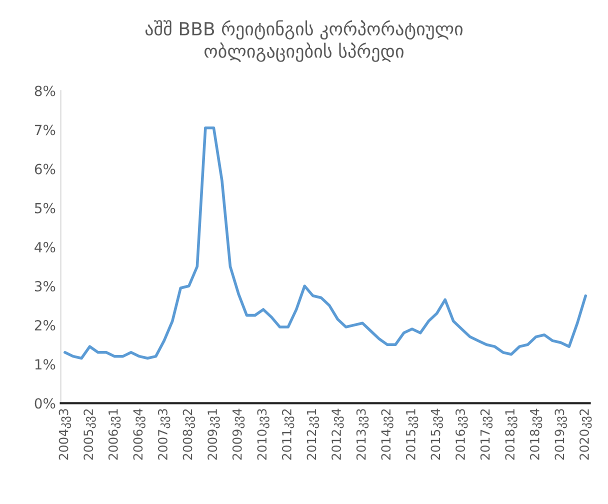 The height and width of the screenshot is (504, 608). I want to click on x-tick-label: 2012კვ1, so click(312, 434).